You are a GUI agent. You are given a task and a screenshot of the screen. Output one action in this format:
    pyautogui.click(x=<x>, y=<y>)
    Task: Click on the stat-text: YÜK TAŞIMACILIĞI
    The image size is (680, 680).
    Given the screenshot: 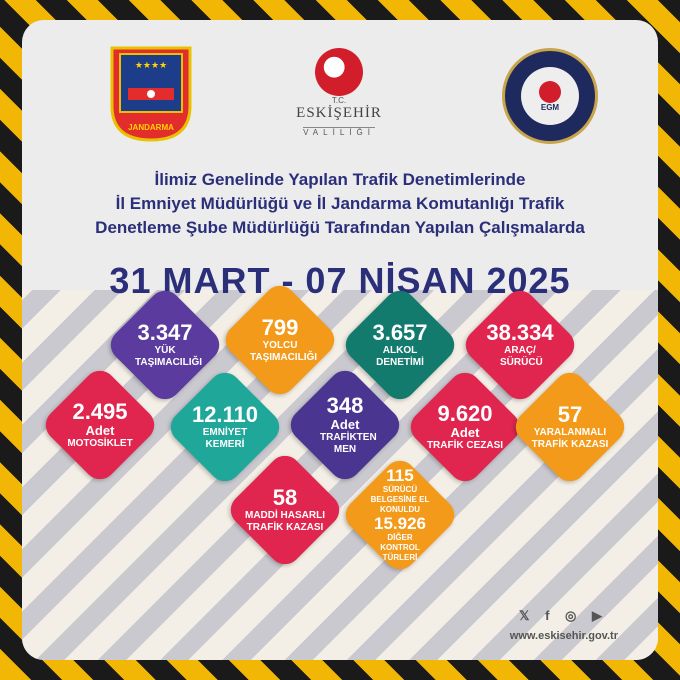 What is the action you would take?
    pyautogui.click(x=169, y=356)
    